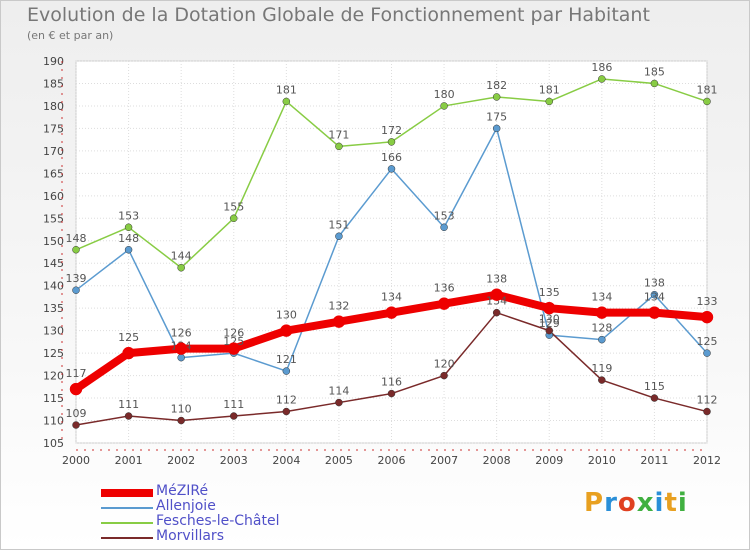 The image size is (750, 550). What do you see at coordinates (636, 503) in the screenshot?
I see `proxiti-logo: Proxiti` at bounding box center [636, 503].